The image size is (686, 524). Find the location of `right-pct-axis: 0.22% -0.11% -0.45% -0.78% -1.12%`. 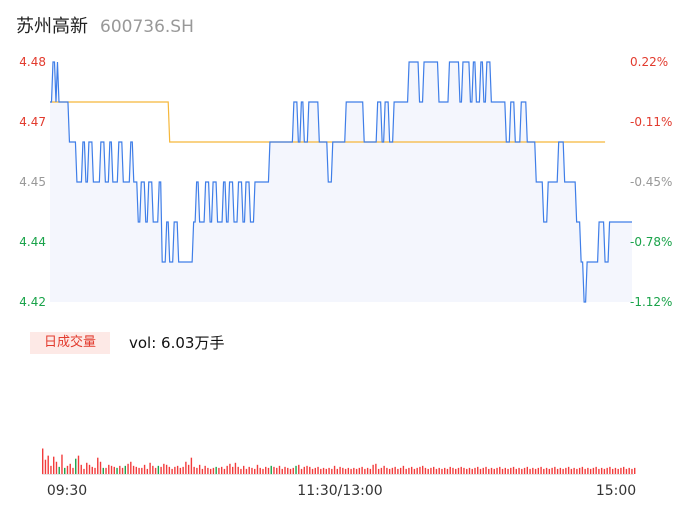

right-pct-axis: 0.22% -0.11% -0.45% -0.78% -1.12% is located at coordinates (651, 182).